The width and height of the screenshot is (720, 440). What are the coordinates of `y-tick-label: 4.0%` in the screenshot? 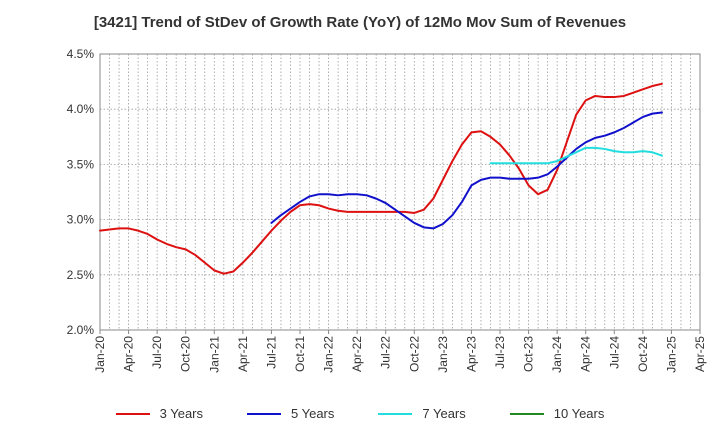 It's located at (81, 109).